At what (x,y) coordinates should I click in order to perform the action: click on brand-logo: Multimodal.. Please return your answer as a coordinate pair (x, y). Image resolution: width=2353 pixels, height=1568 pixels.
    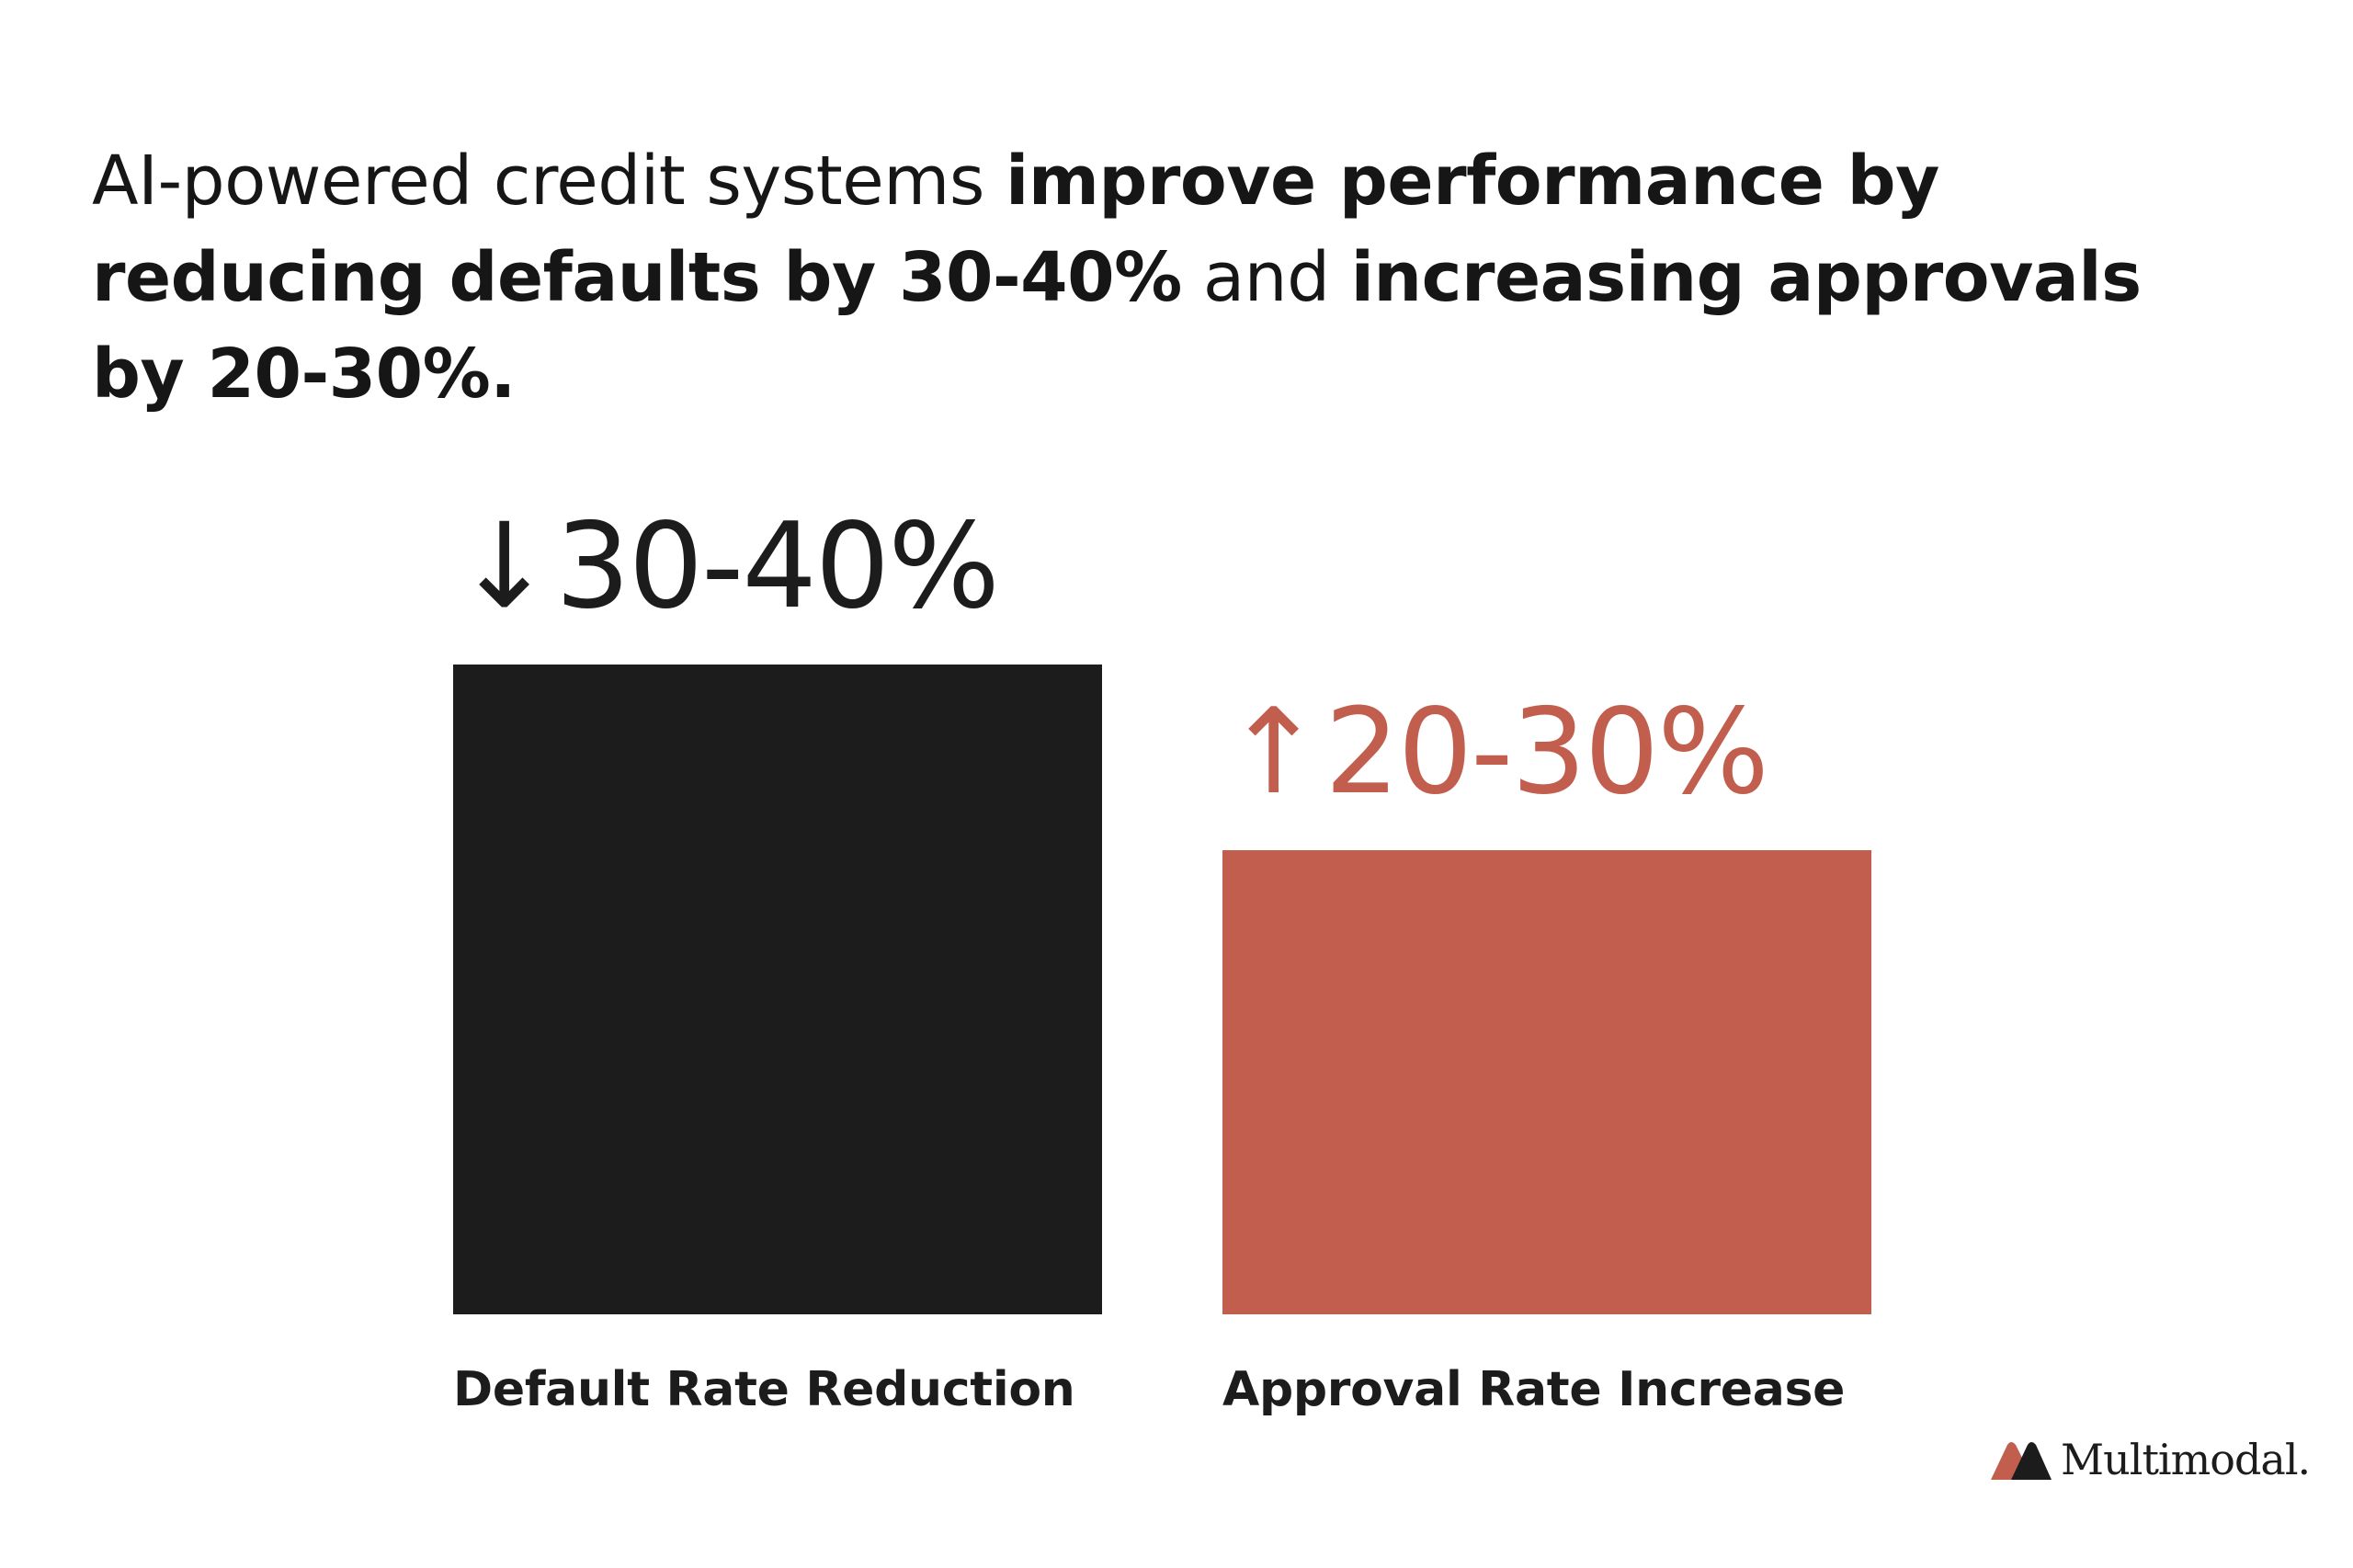
    Looking at the image, I should click on (2149, 1459).